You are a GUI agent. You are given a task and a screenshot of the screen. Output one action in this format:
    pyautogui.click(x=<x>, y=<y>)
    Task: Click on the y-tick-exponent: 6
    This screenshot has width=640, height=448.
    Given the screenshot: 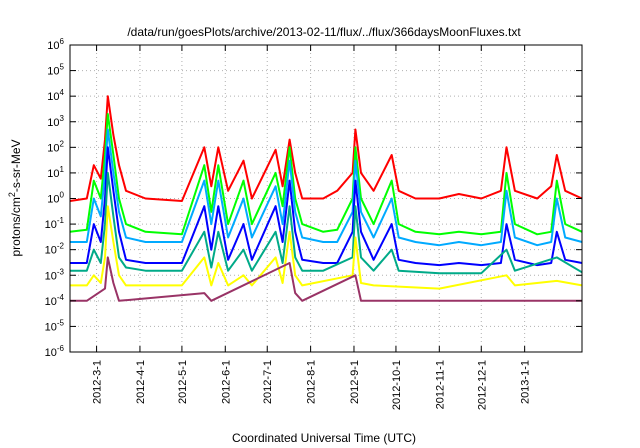 What is the action you would take?
    pyautogui.click(x=62, y=41)
    